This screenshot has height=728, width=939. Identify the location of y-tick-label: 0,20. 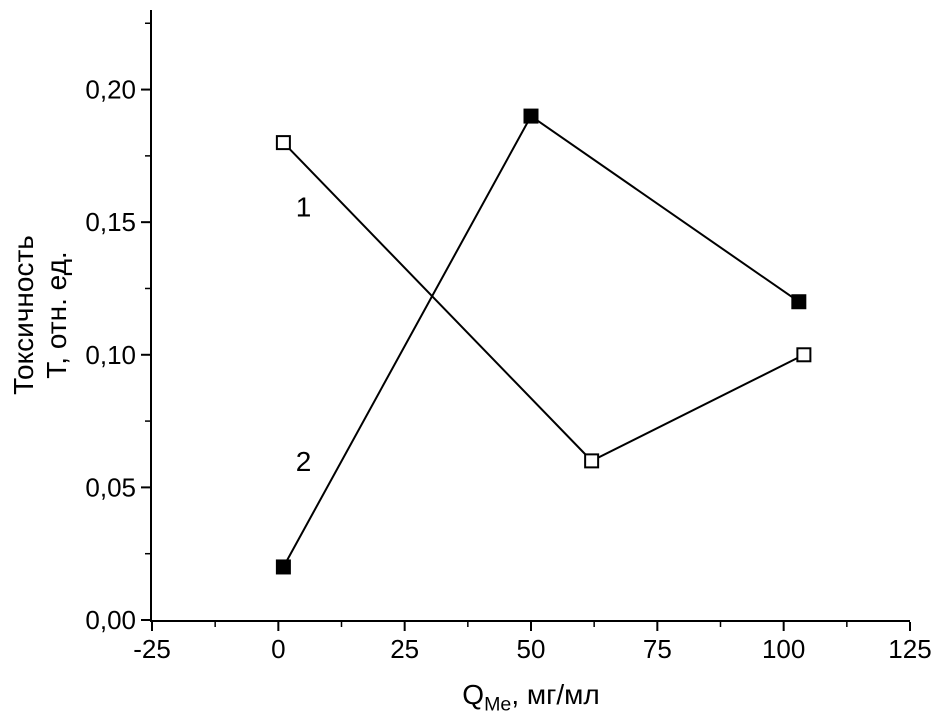
(110, 90).